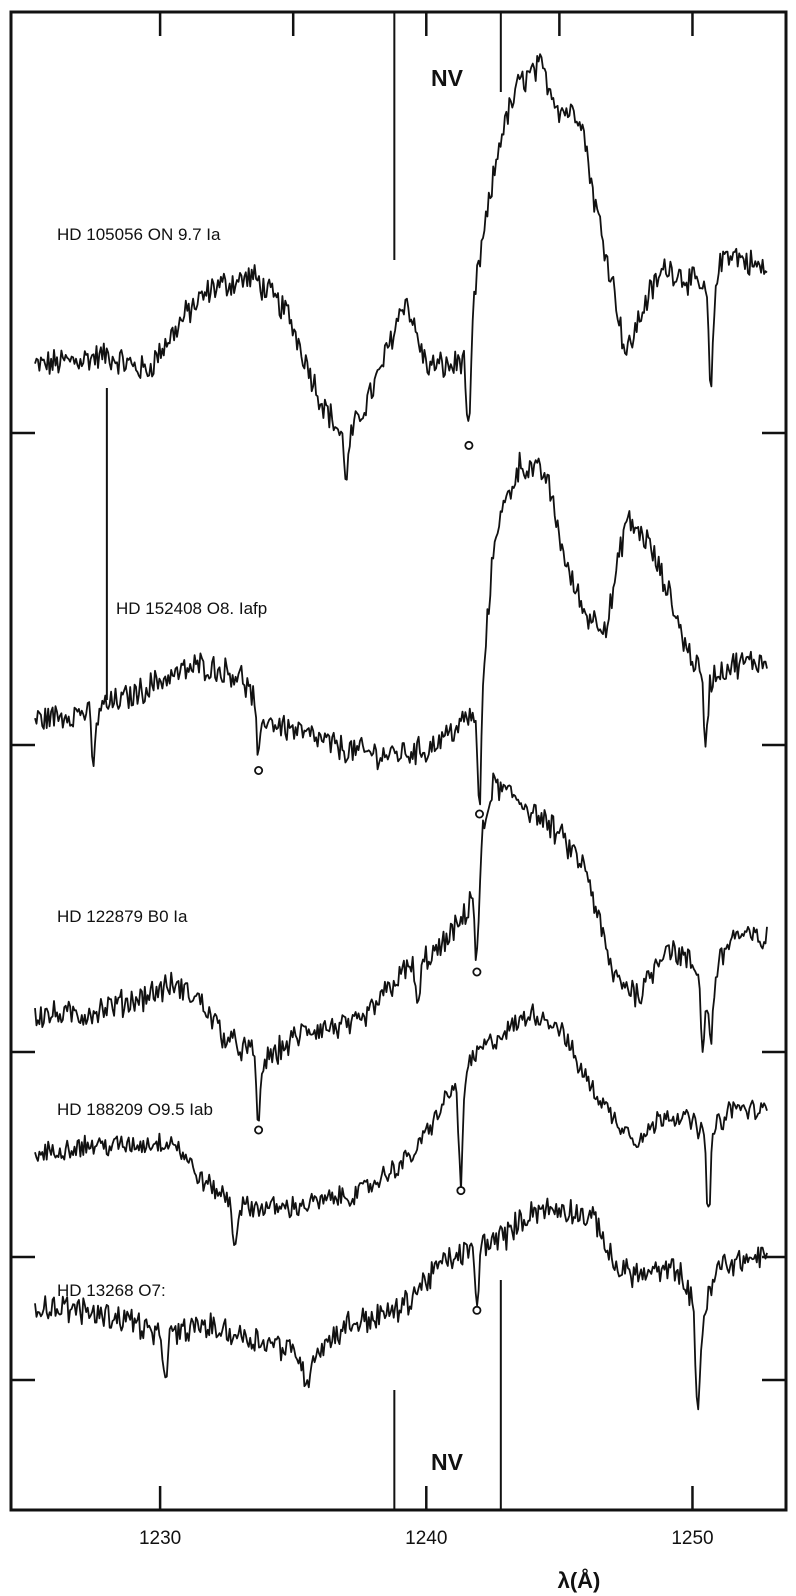  Describe the element at coordinates (135, 1109) in the screenshot. I see `series-label-hd188209: HD 188209 O9.5 Iab` at that location.